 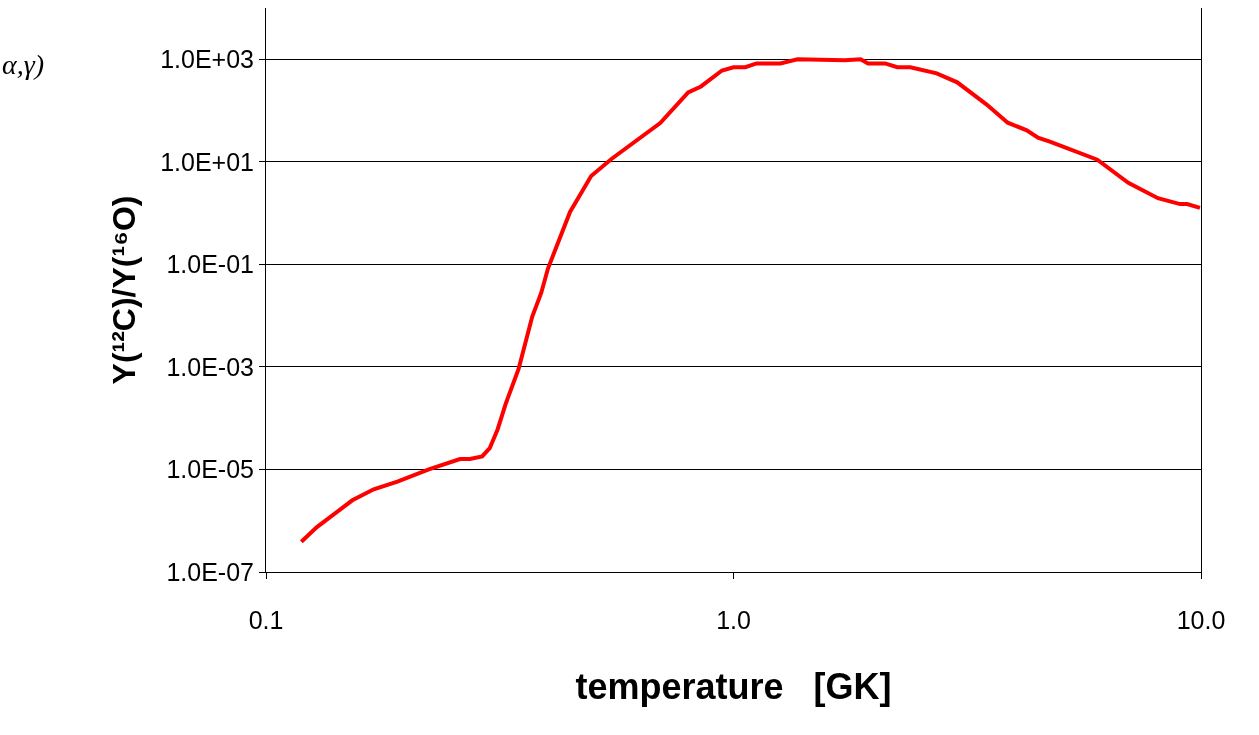 I want to click on y-tick-label: 1.0E-03, so click(x=210, y=366).